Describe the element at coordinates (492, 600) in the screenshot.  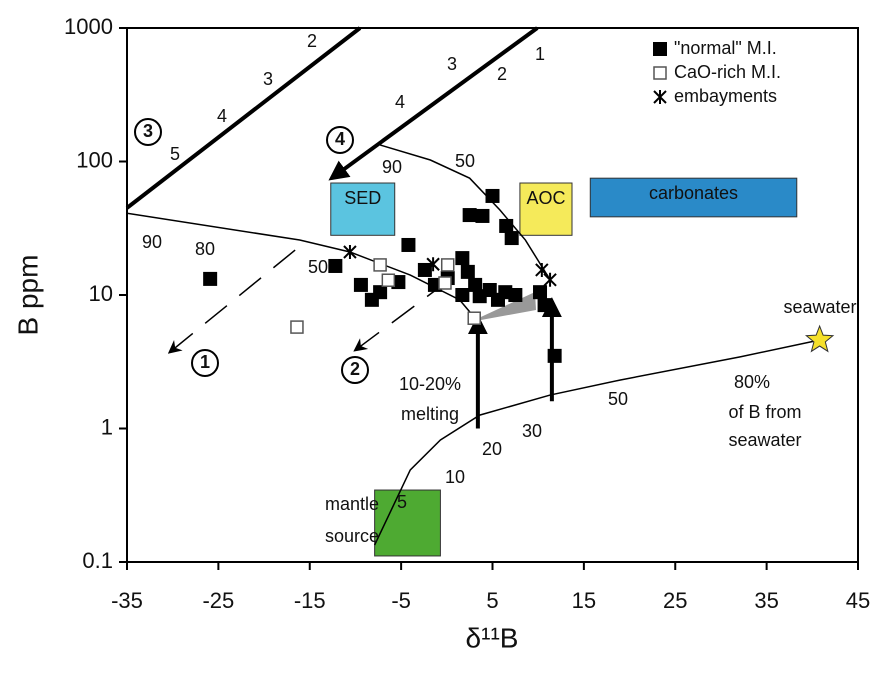
I see `x-tick-label: 5` at that location.